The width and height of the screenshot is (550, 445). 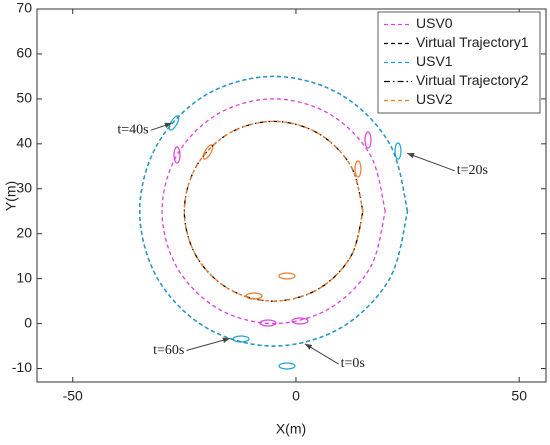 What do you see at coordinates (472, 80) in the screenshot?
I see `legend-label: Virtual Trajectory2` at bounding box center [472, 80].